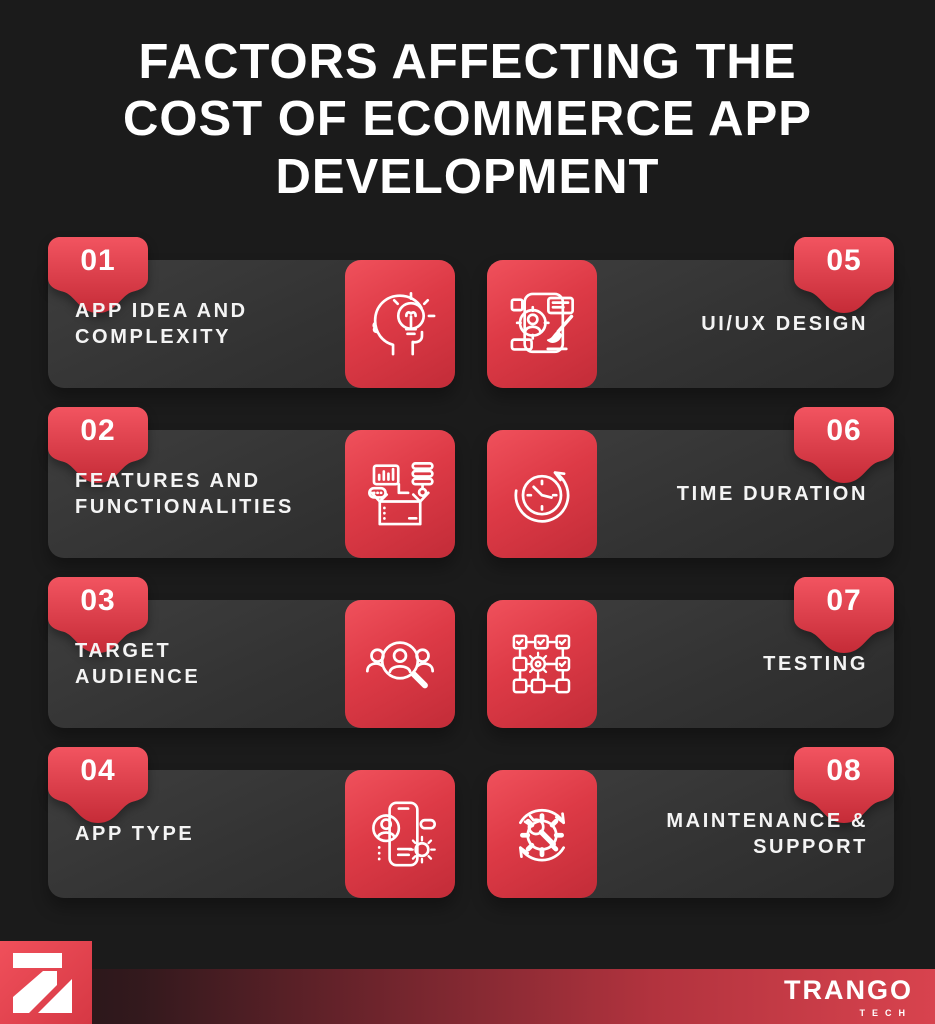  What do you see at coordinates (844, 260) in the screenshot?
I see `factor-number: 05` at bounding box center [844, 260].